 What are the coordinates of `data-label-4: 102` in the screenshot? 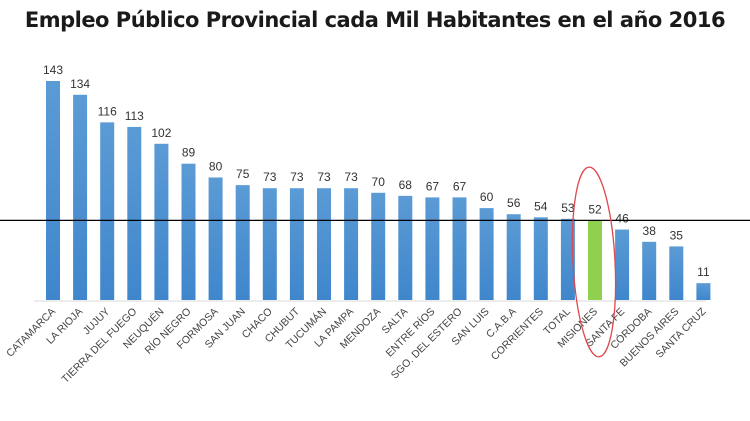 It's located at (161, 133).